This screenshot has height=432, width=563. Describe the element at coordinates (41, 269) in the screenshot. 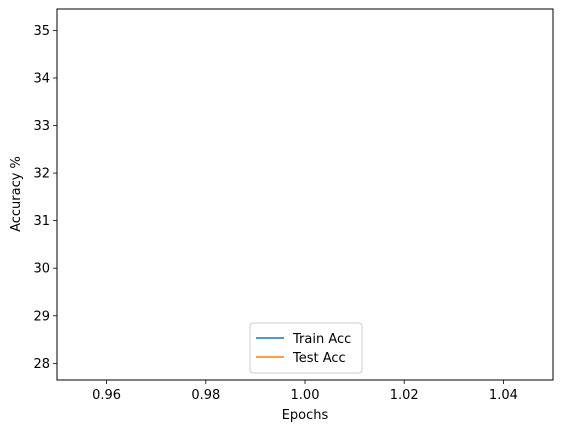

I see `y-tick-label: 30` at that location.